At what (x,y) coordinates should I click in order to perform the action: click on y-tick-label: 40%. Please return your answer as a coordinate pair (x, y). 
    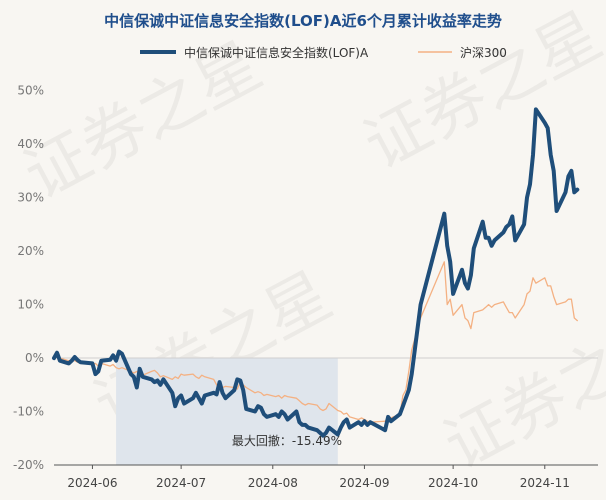
    Looking at the image, I should click on (30, 144).